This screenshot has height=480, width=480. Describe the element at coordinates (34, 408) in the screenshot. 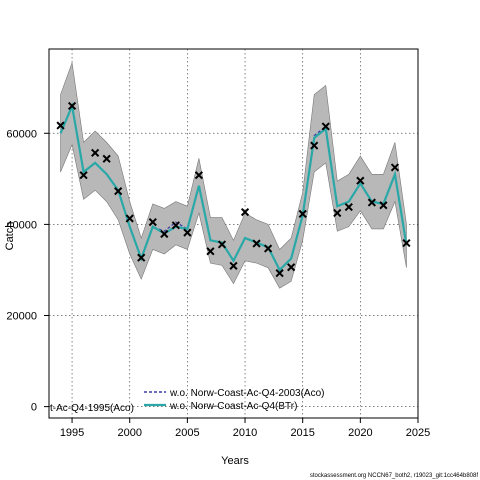

I see `y-tick-label: 0` at that location.